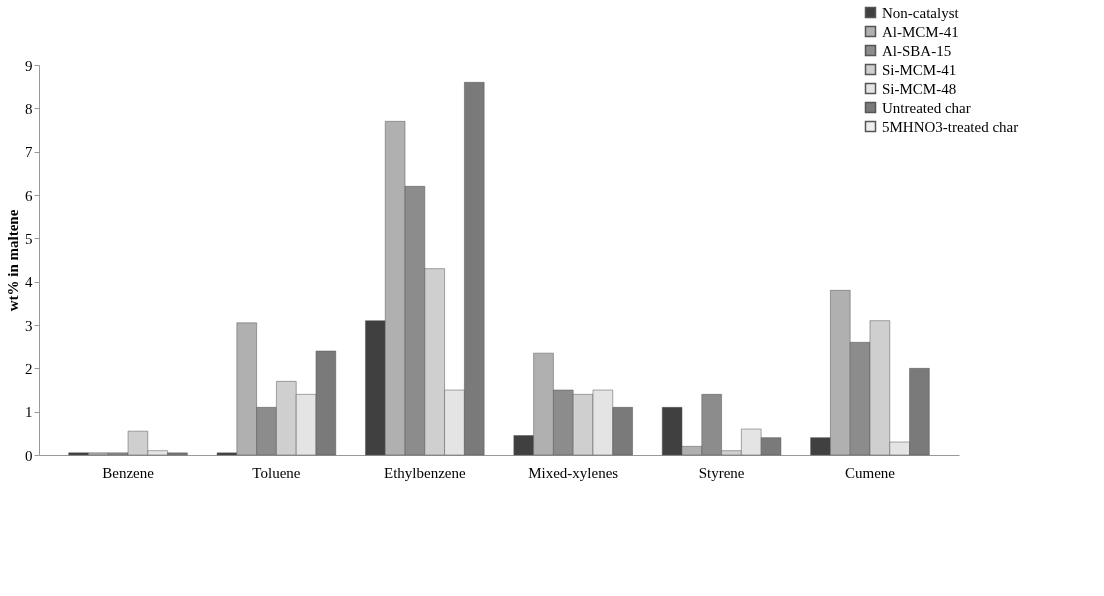  Describe the element at coordinates (128, 472) in the screenshot. I see `x-tick-label: Benzene` at that location.